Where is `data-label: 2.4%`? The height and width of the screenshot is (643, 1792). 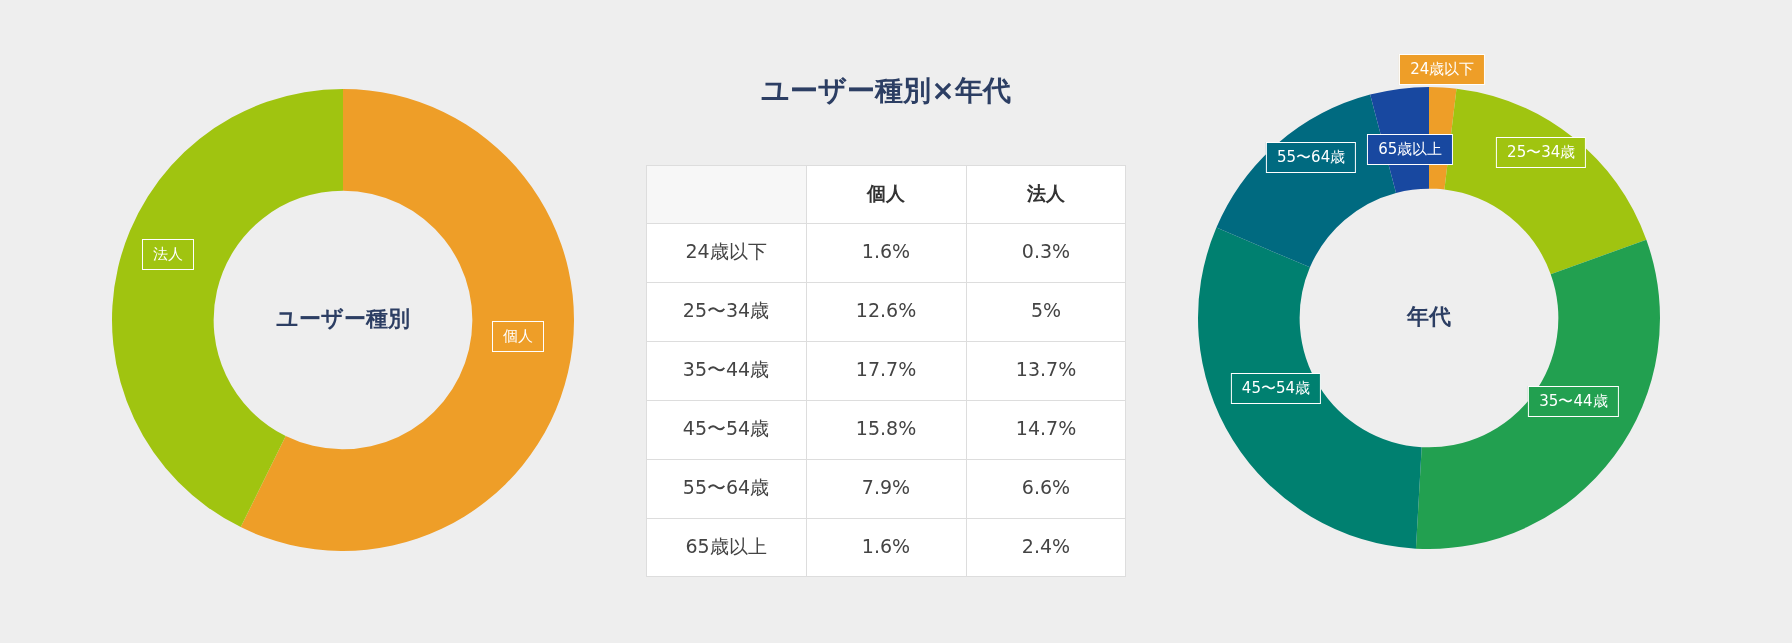
data-label: 2.4% is located at coordinates (1046, 546).